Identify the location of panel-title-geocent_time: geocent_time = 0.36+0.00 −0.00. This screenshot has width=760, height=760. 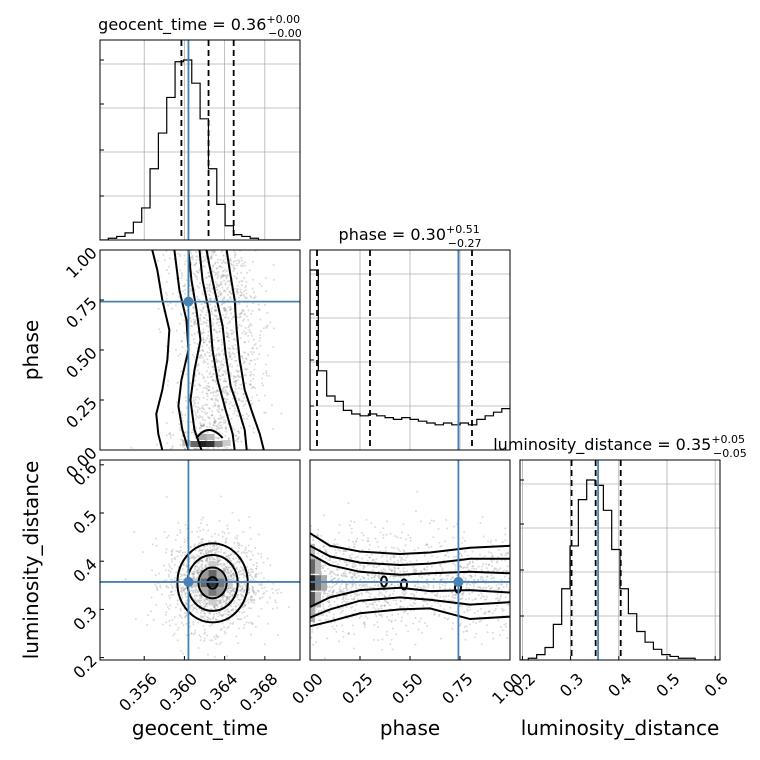
(200, 26).